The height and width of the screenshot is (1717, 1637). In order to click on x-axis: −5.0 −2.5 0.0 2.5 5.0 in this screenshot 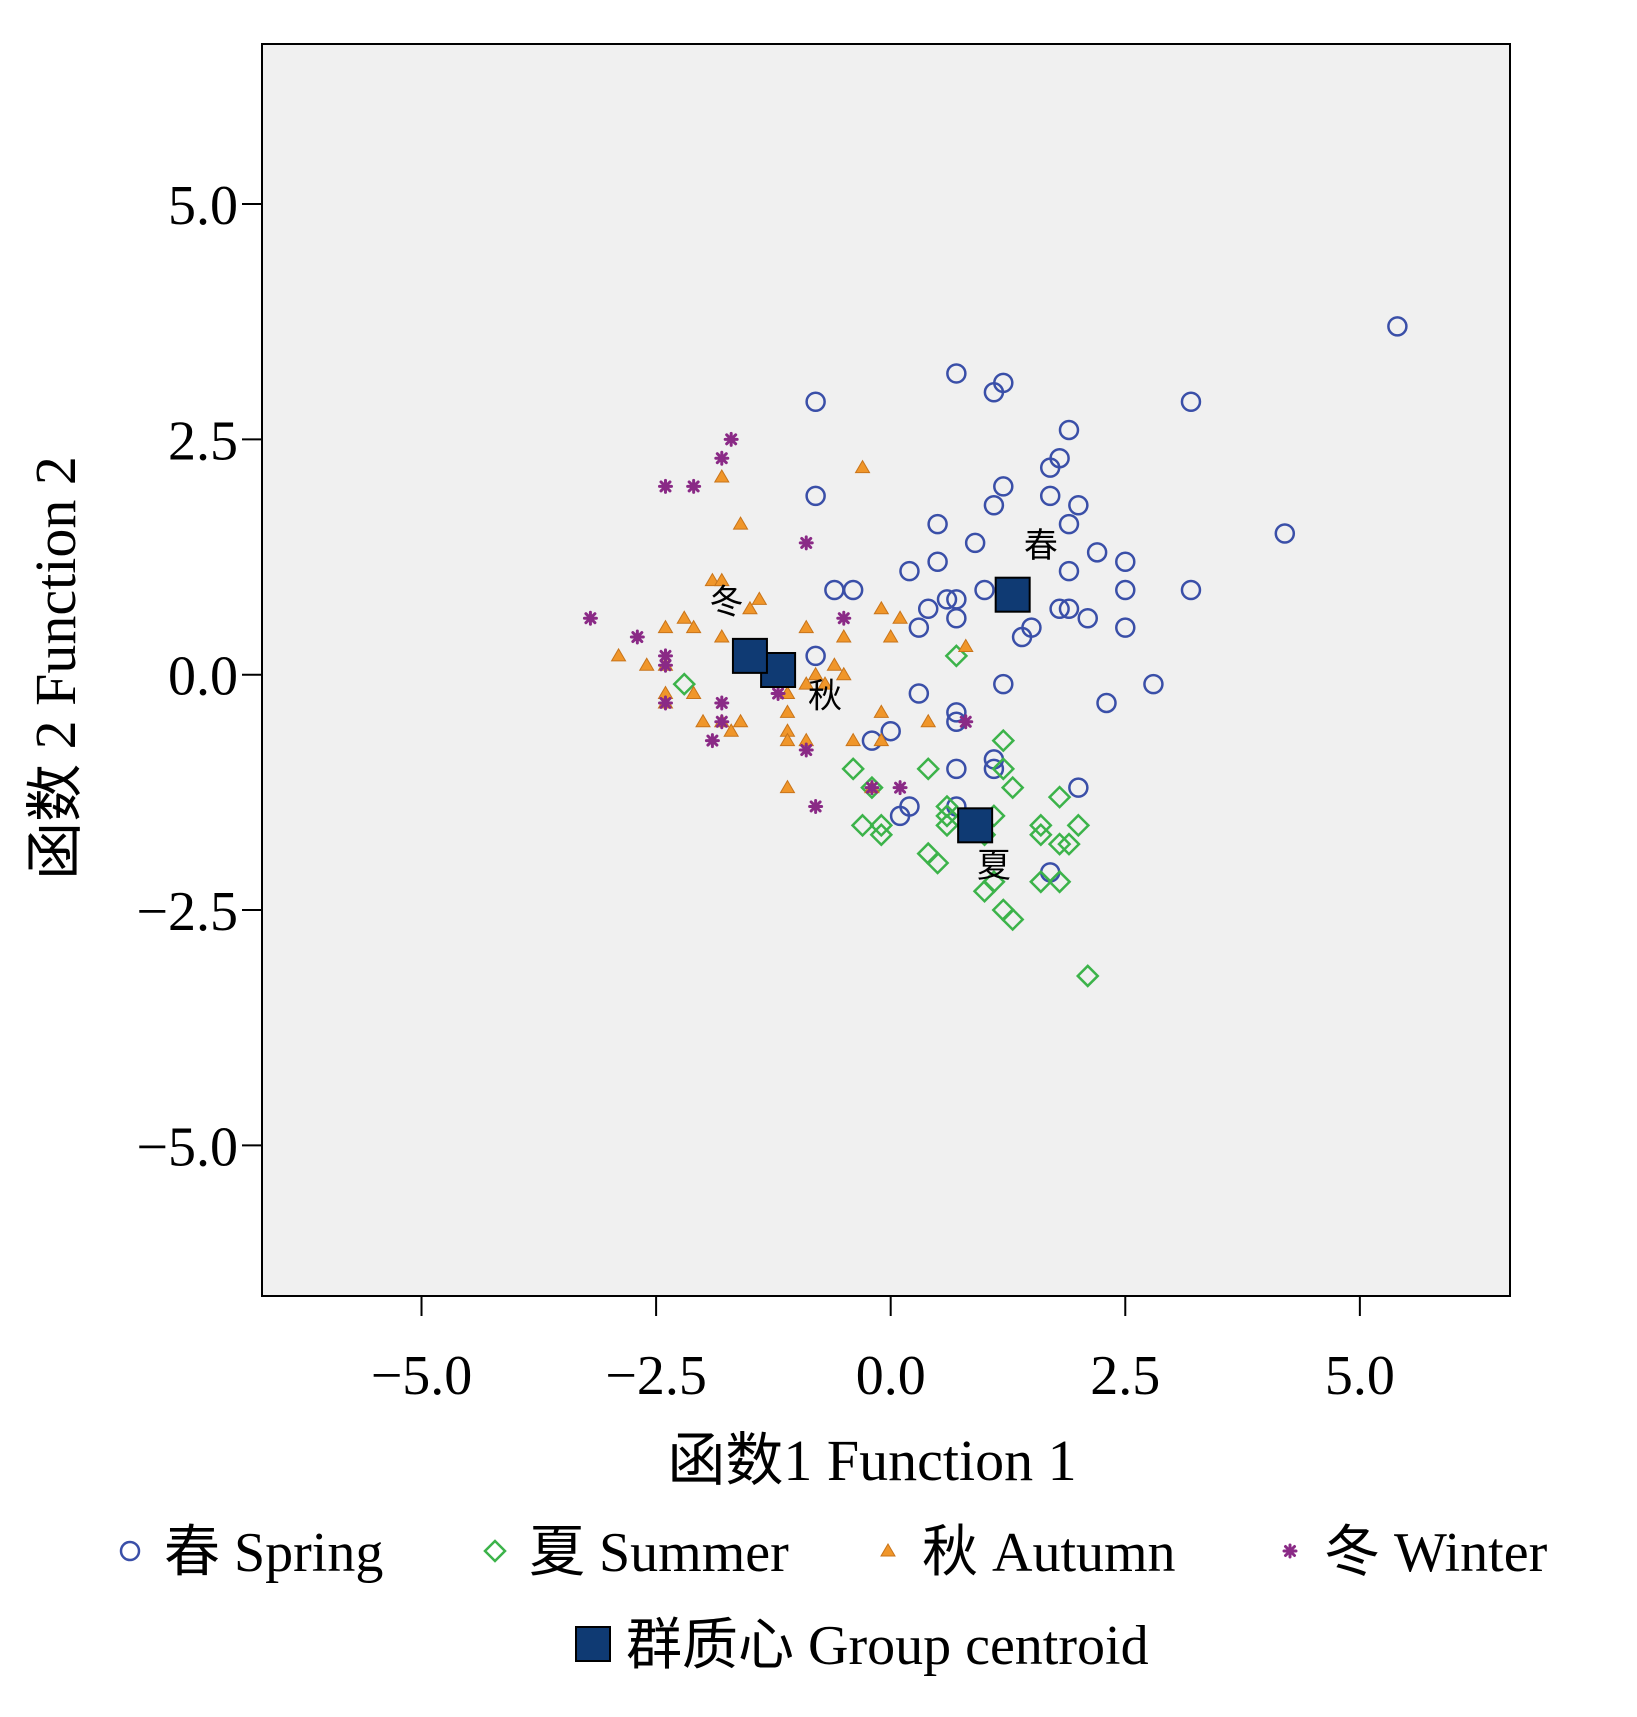, I will do `click(883, 1351)`.